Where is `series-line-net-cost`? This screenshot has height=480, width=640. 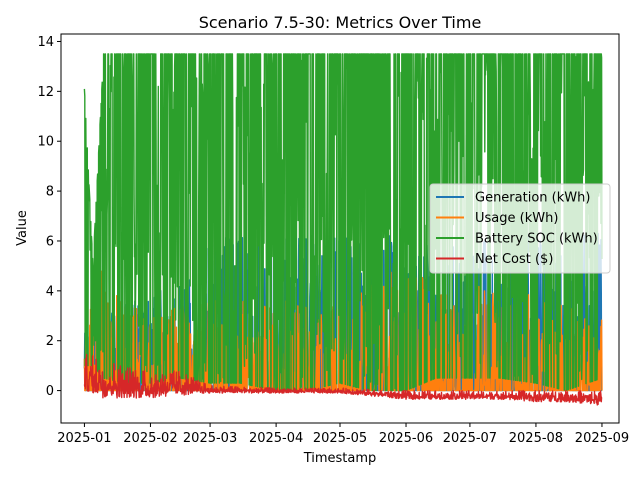
series-line-net-cost is located at coordinates (343, 379).